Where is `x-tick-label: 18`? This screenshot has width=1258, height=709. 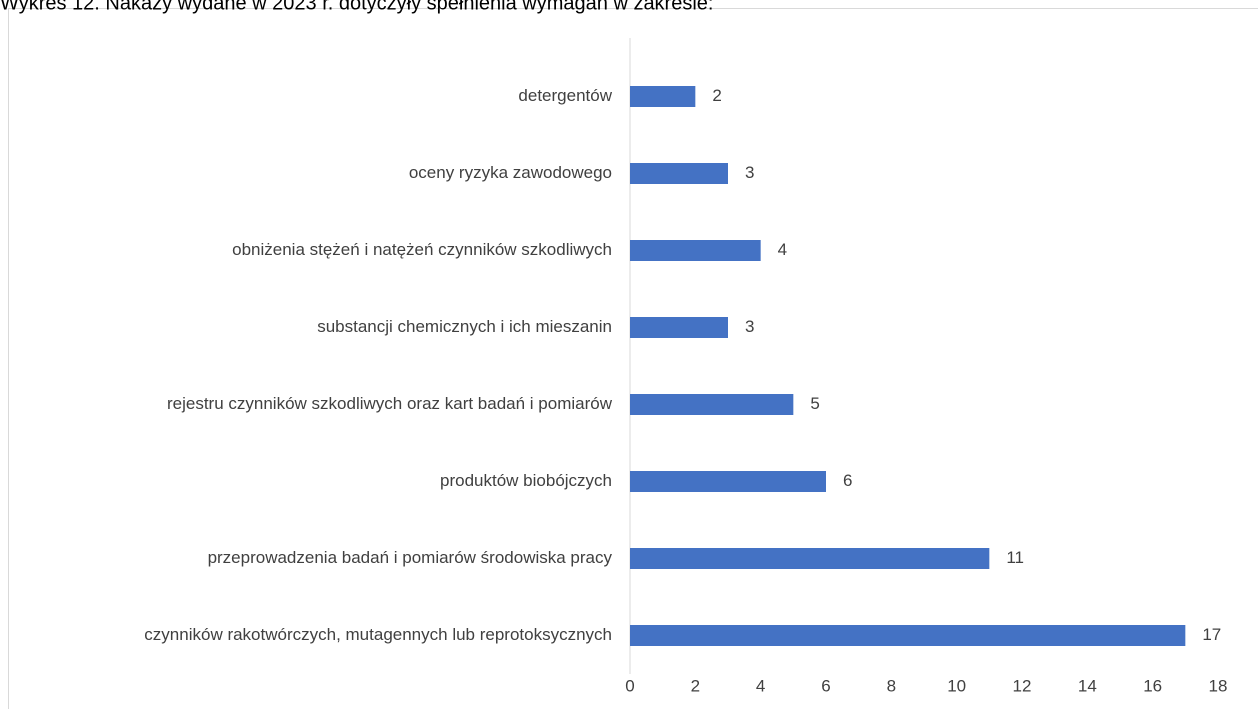 x-tick-label: 18 is located at coordinates (1218, 685).